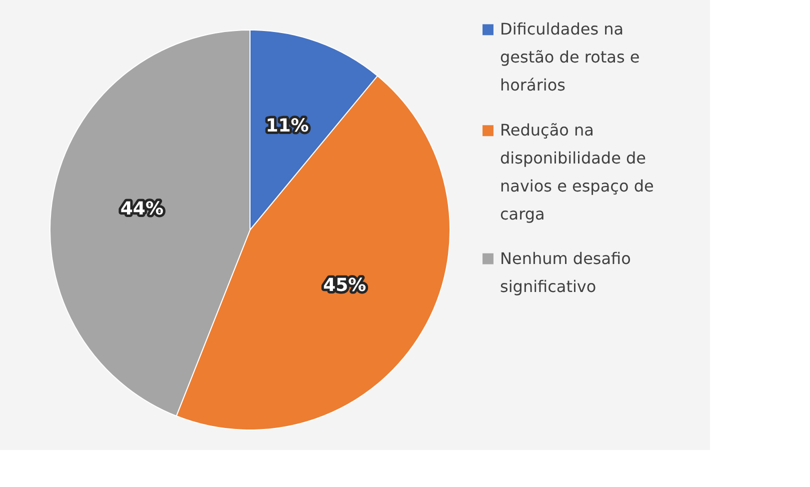 The image size is (810, 487). Describe the element at coordinates (570, 57) in the screenshot. I see `legend-label: Dificuldades na gestão de rotas e horários` at that location.